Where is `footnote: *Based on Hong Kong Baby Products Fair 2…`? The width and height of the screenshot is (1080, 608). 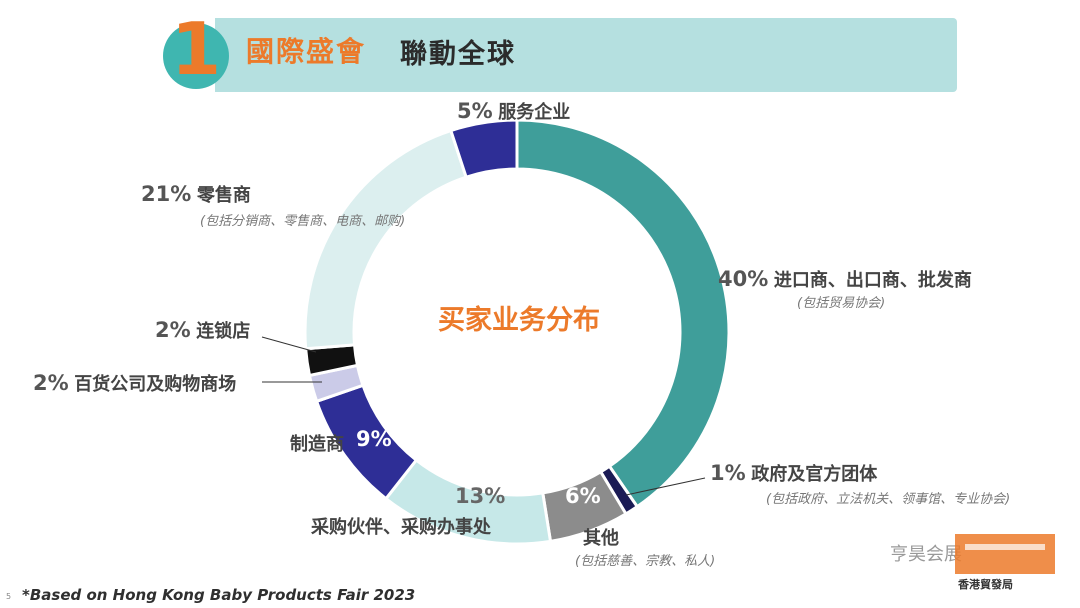 footnote: *Based on Hong Kong Baby Products Fair 2… is located at coordinates (219, 595).